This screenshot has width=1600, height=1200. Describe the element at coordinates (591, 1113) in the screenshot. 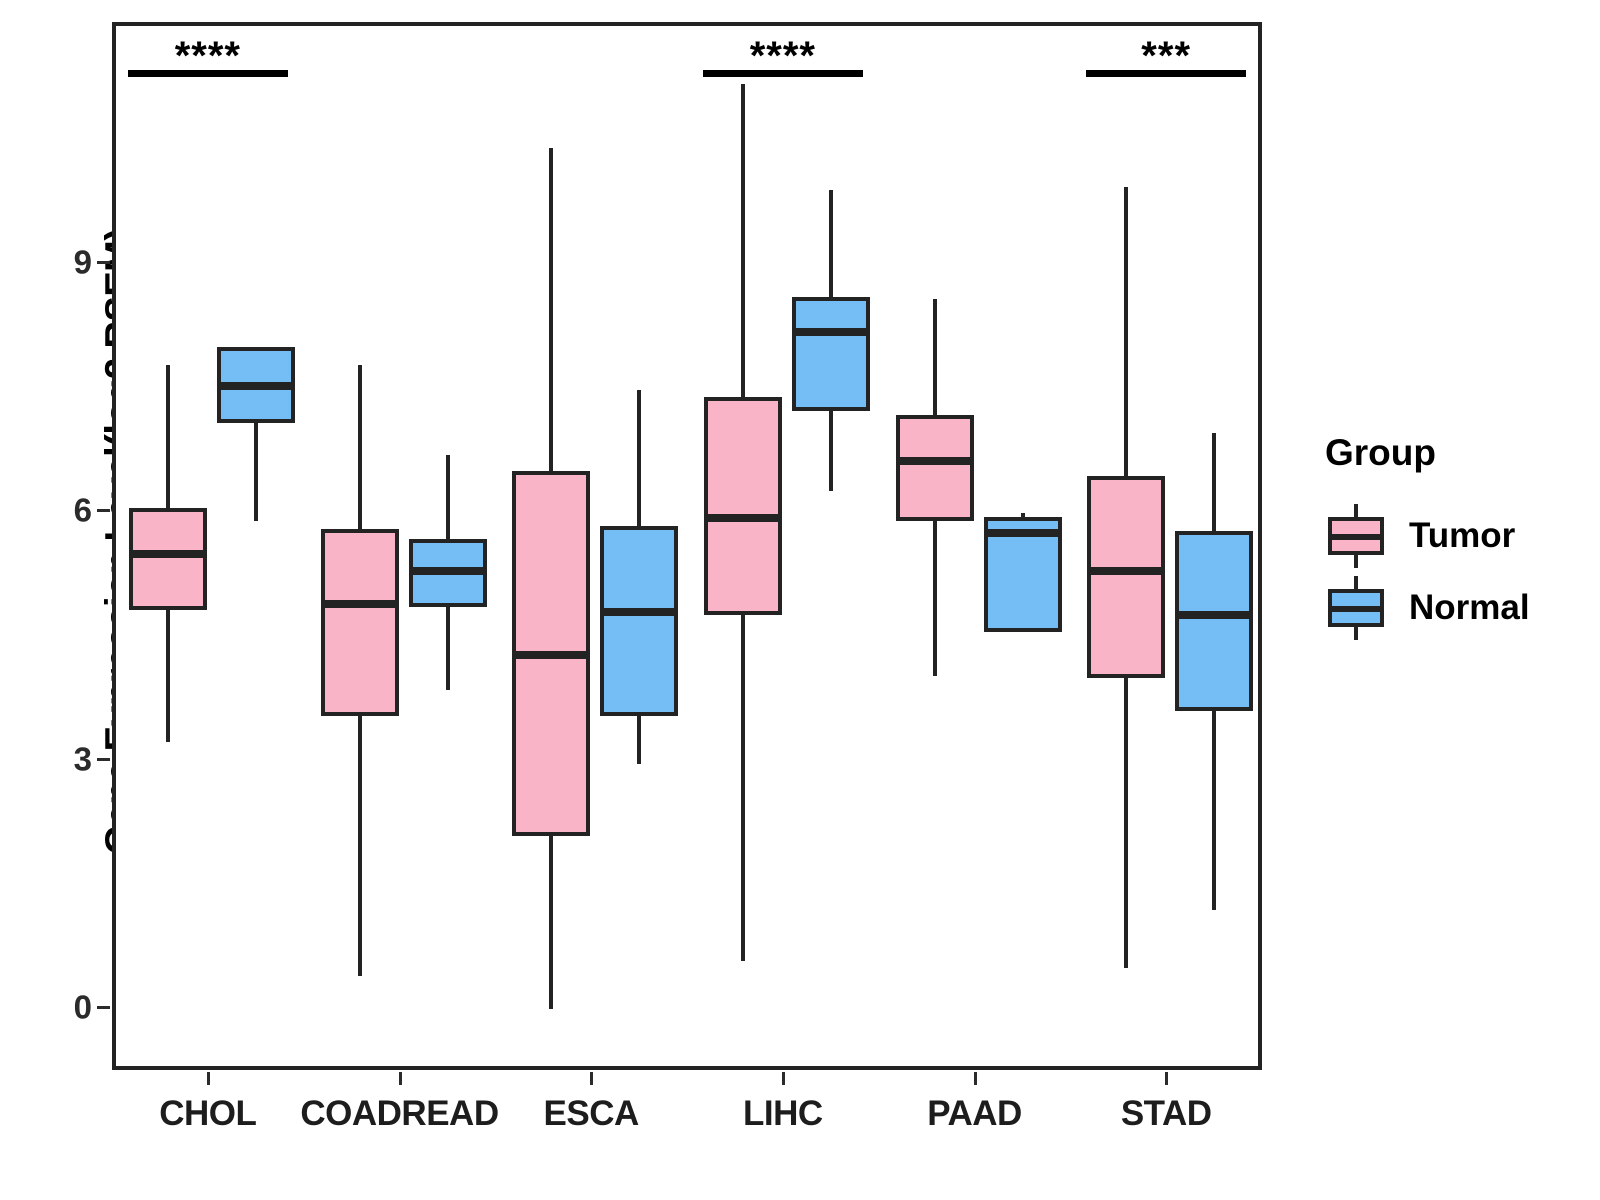

I see `x-tick-label-esca: ESCA` at that location.